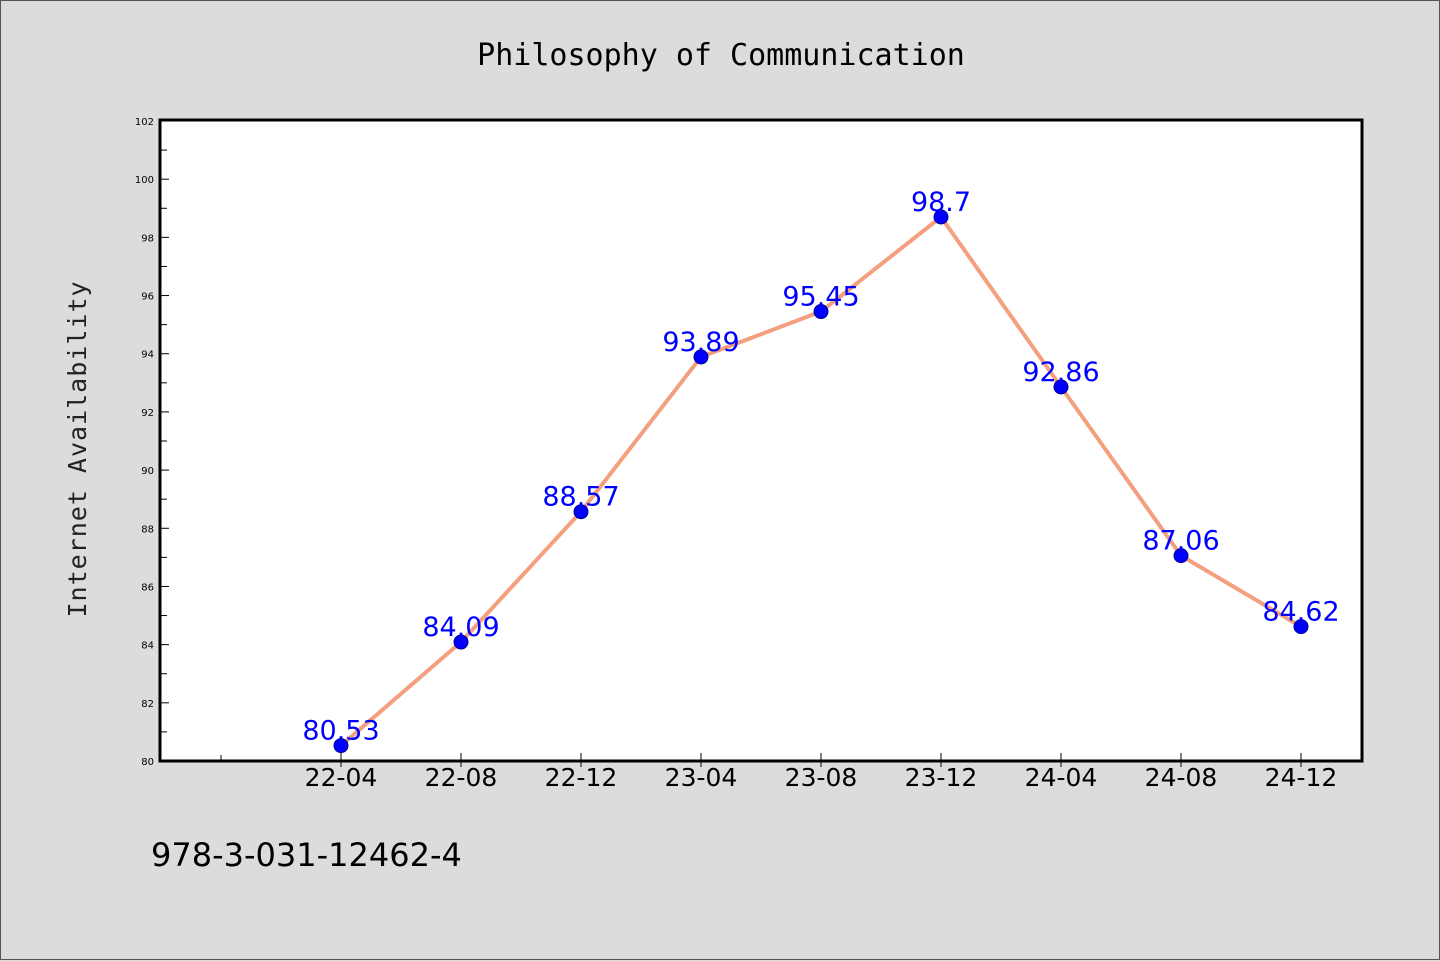  Describe the element at coordinates (152, 442) in the screenshot. I see `y-axis-ticks: 80 82 84 86 88 90 92 94 96 98 100 102` at that location.